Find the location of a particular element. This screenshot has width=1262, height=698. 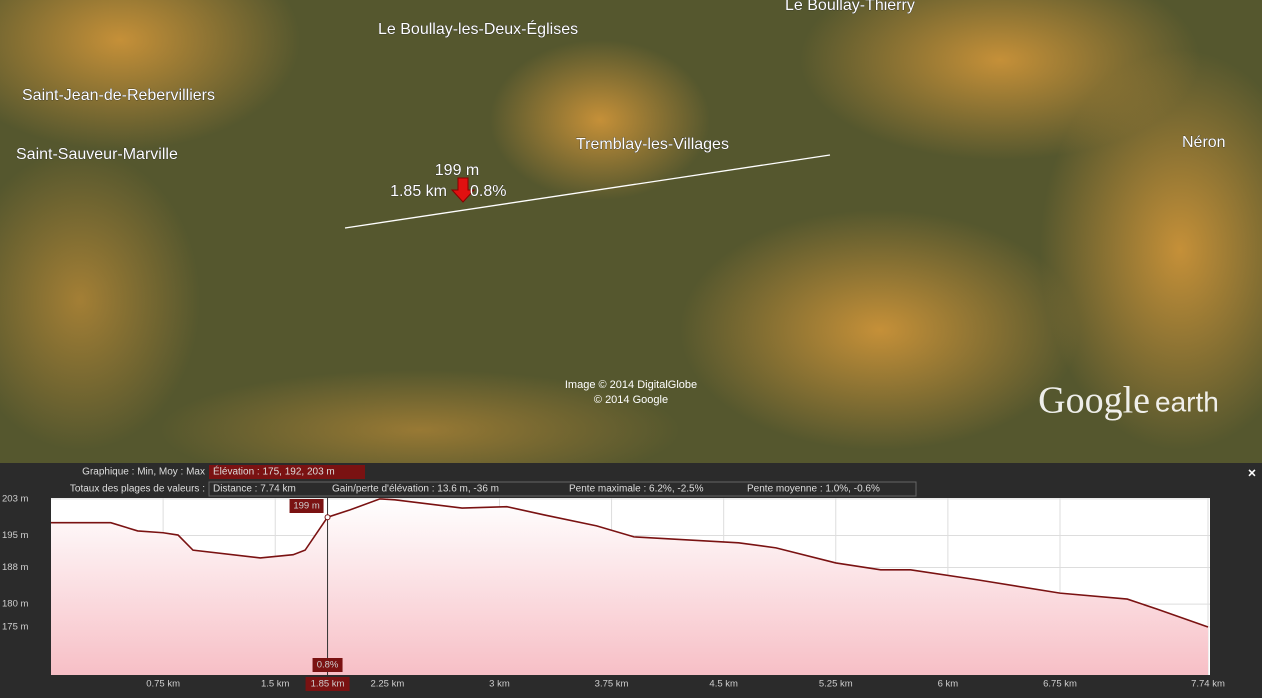

cursor-slope: 0.8% is located at coordinates (328, 665).